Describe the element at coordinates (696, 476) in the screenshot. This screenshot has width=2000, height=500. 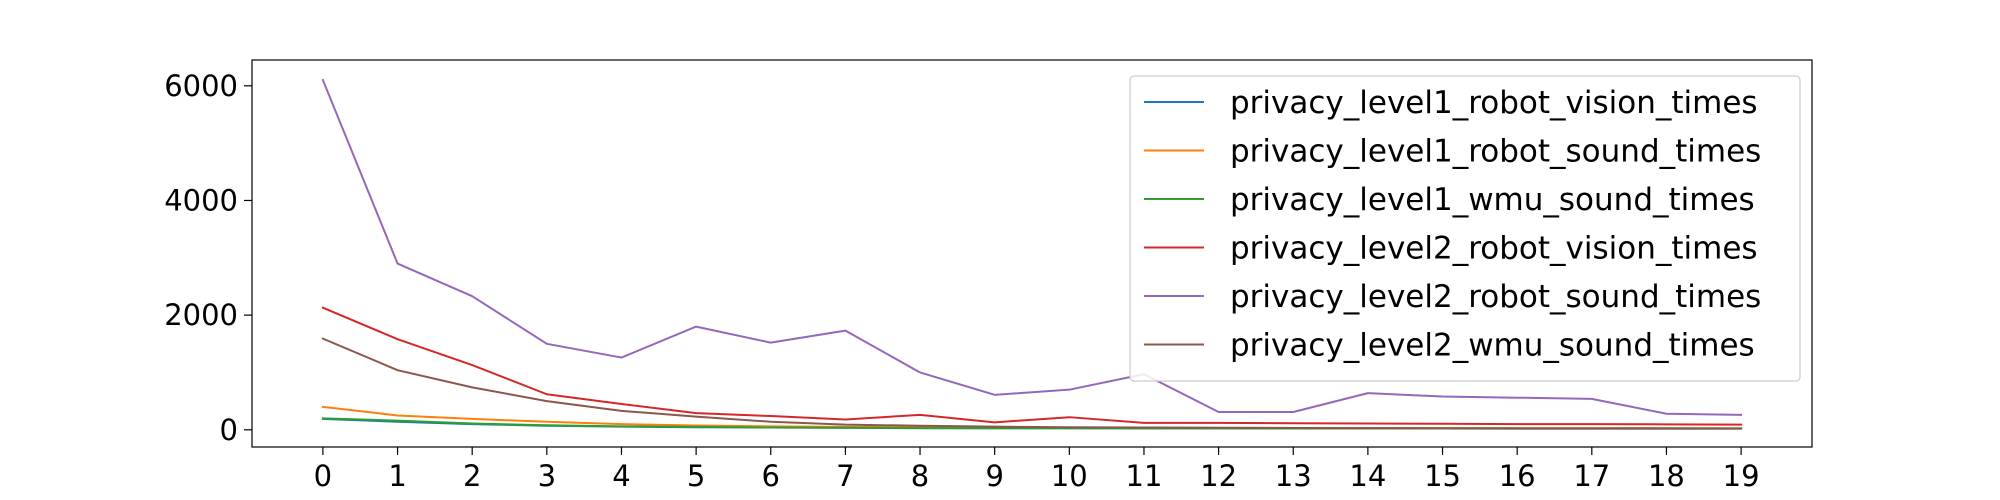
I see `x-tick-label: 5` at that location.